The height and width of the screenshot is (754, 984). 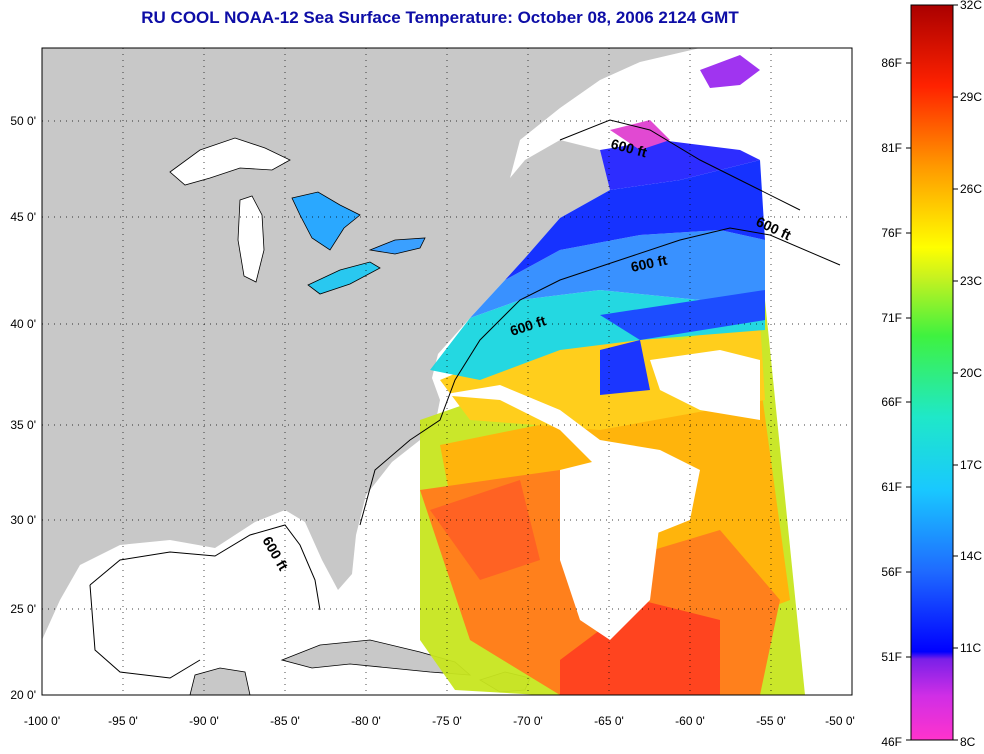 I want to click on colorbar-celsius-label: 20C, so click(x=971, y=373).